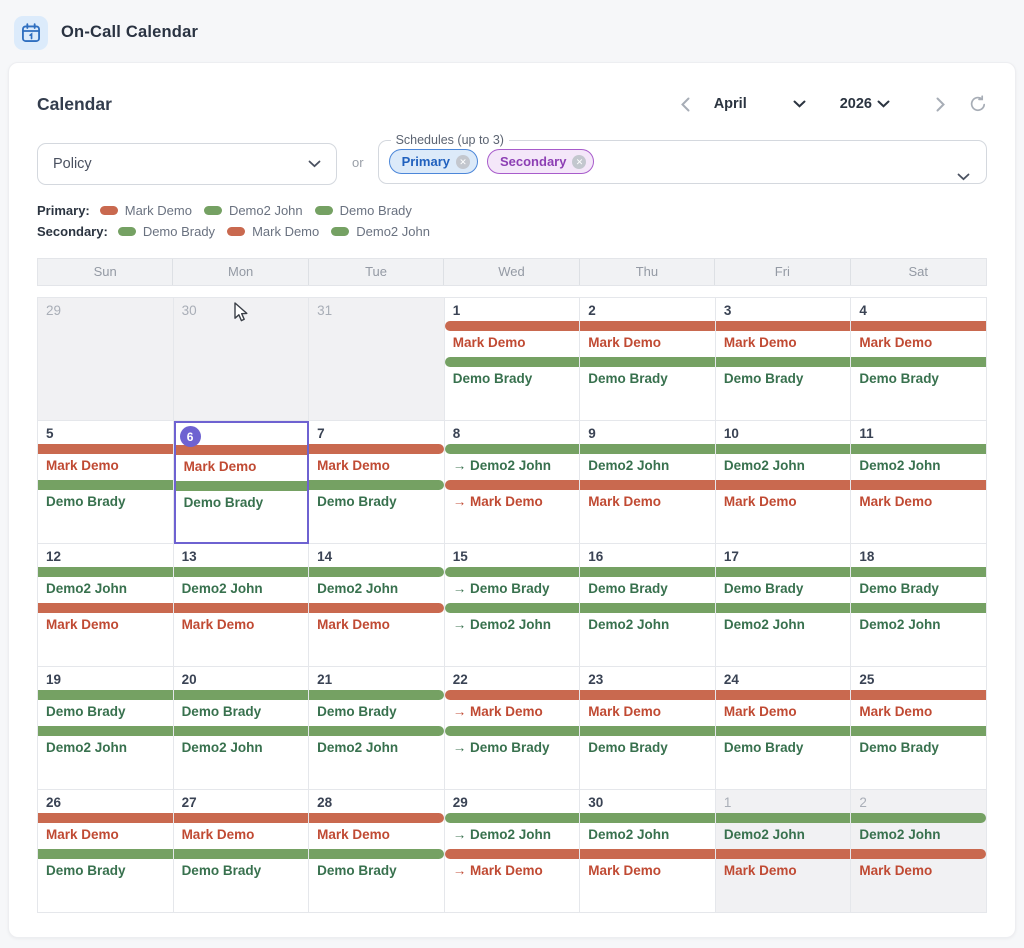 This screenshot has height=948, width=1024. I want to click on calendar-day-cell: 19 Demo Brady Demo2 John, so click(106, 728).